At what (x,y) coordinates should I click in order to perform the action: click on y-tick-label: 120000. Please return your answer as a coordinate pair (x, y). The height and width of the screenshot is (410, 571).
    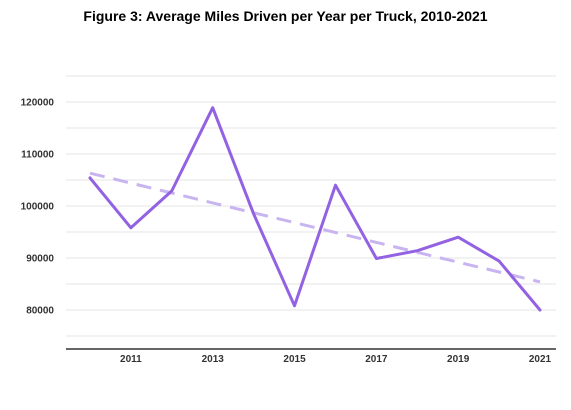
    Looking at the image, I should click on (38, 103).